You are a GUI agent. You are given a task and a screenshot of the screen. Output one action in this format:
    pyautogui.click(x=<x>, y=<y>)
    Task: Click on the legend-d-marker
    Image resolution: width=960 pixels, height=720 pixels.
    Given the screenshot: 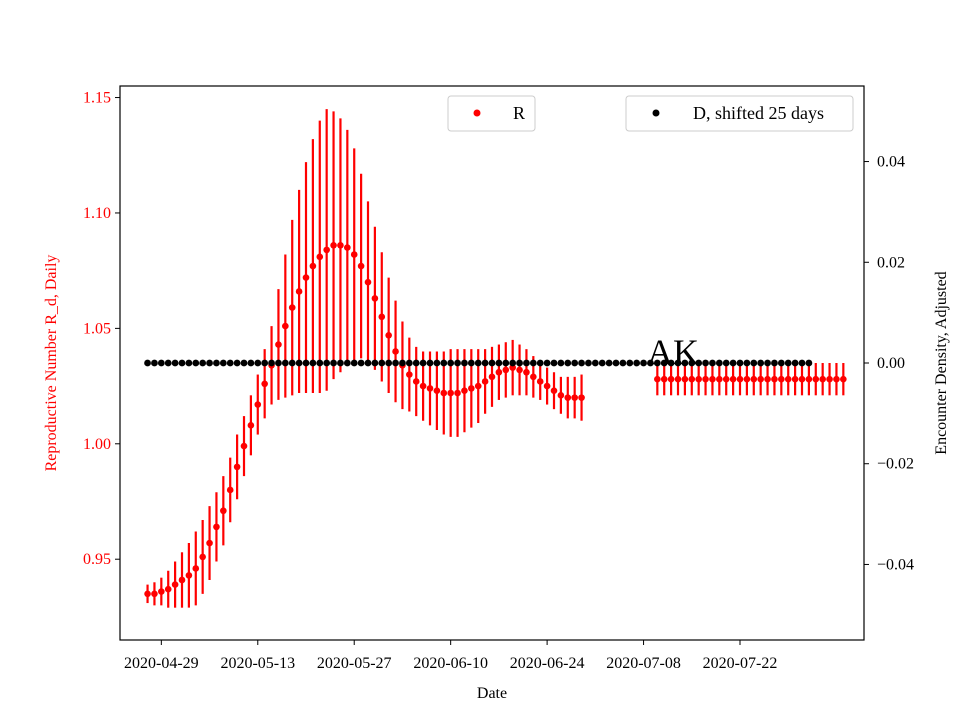 What is the action you would take?
    pyautogui.click(x=656, y=113)
    